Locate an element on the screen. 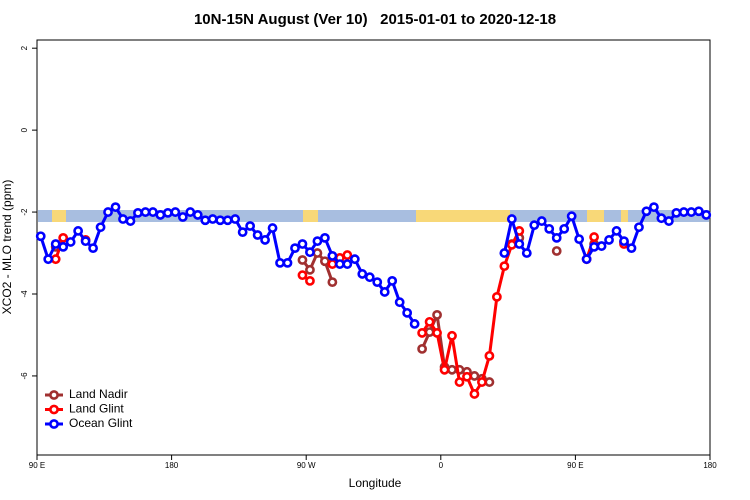  y-tick-label: 0 is located at coordinates (24, 129).